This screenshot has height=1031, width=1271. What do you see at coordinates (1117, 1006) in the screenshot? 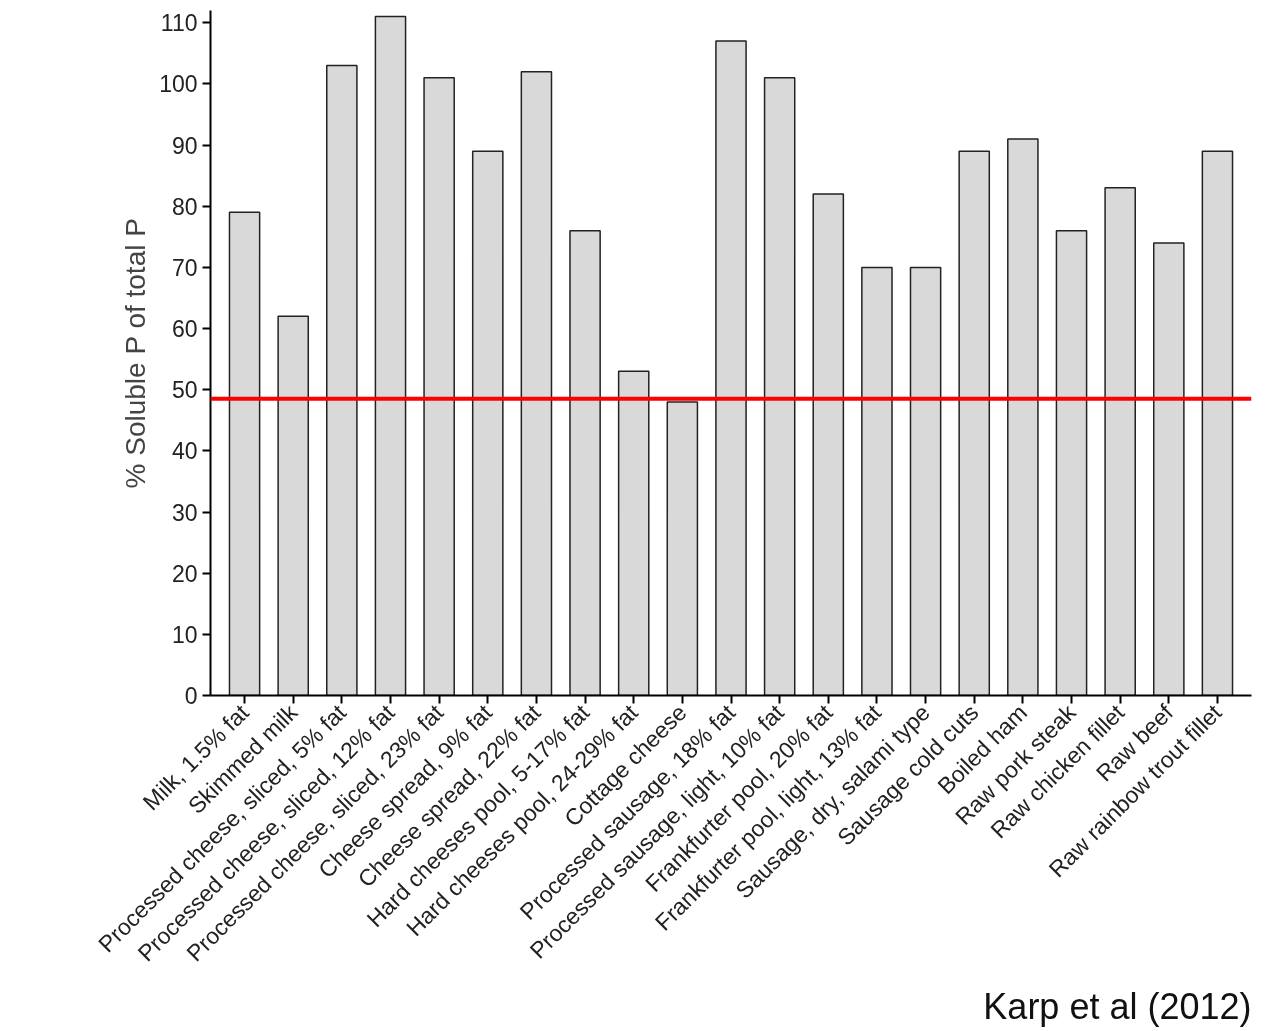
I see `text: Karp et al (2012)` at bounding box center [1117, 1006].